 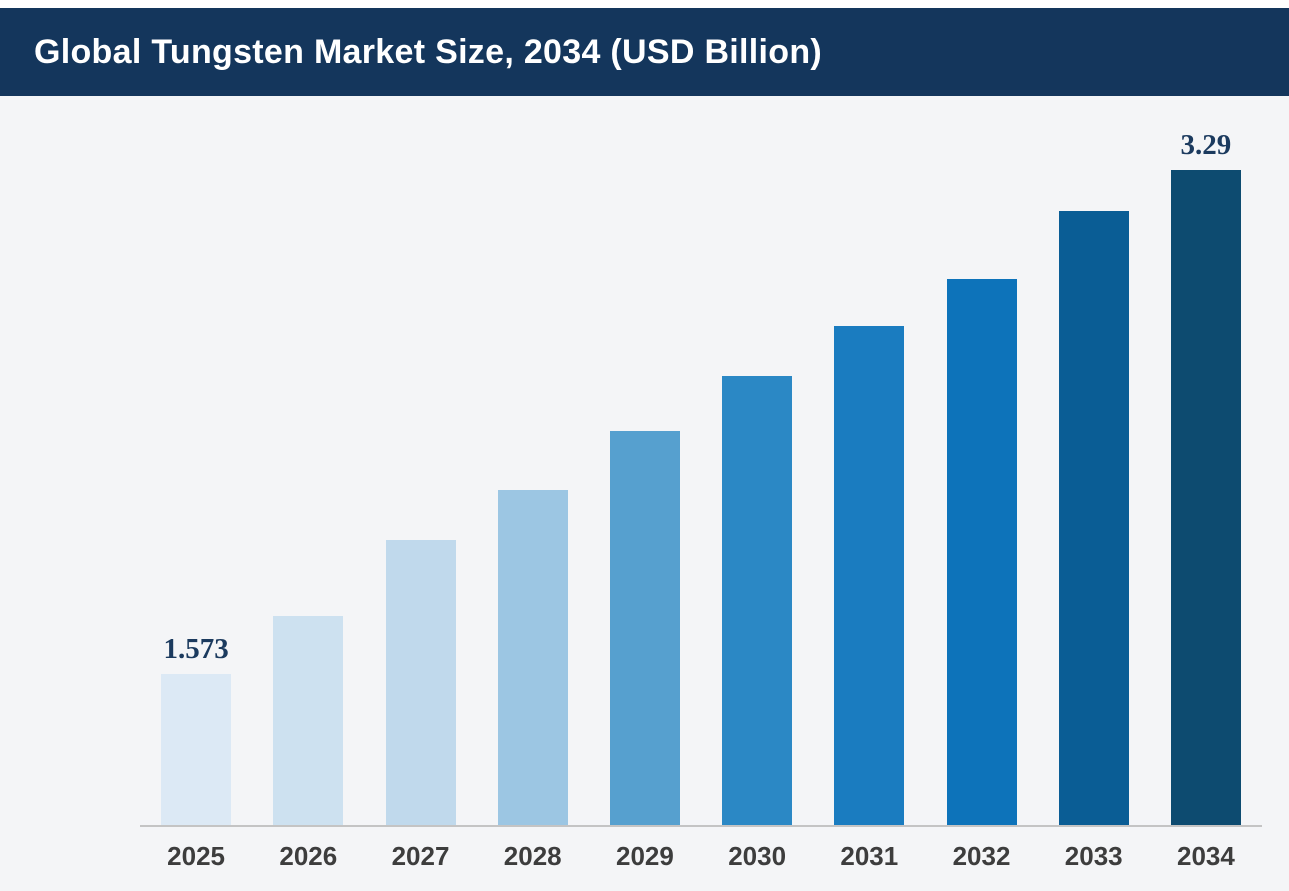 I want to click on bar-2027, so click(x=420, y=682).